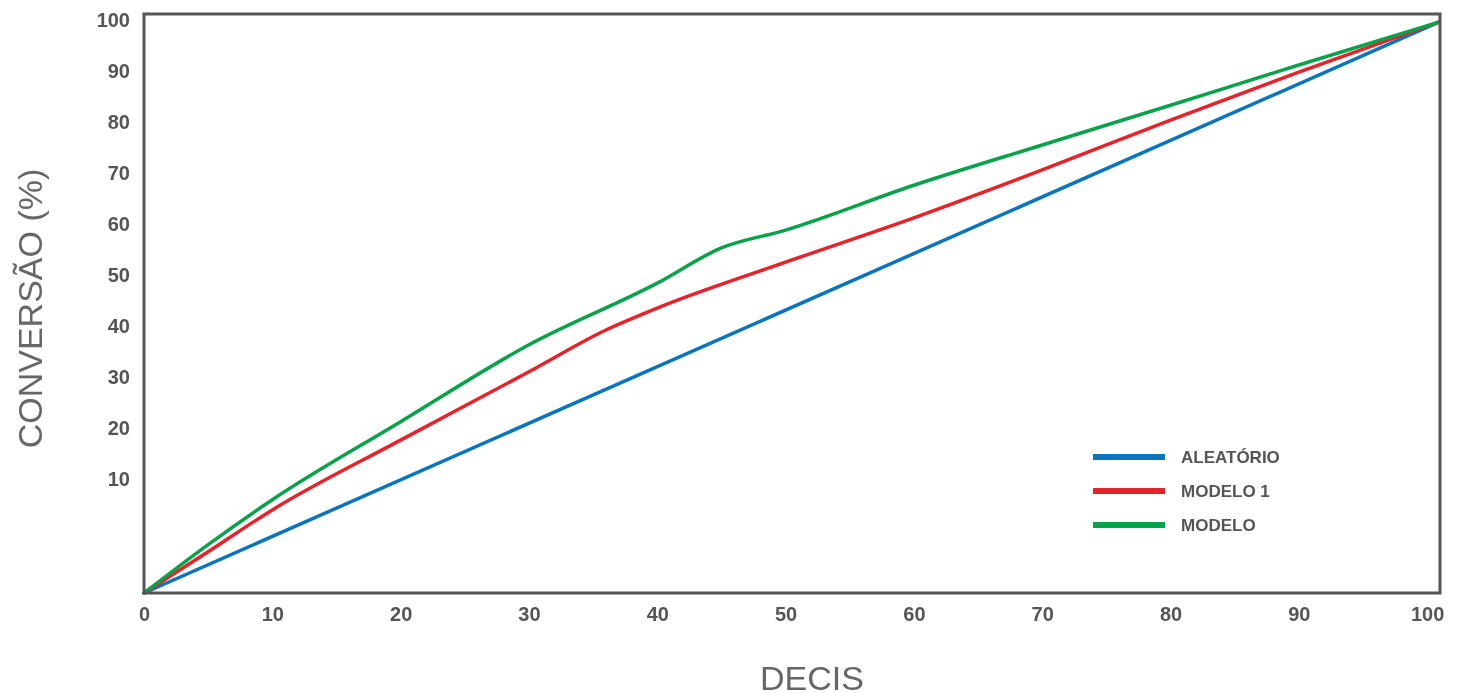  I want to click on y-tick-label: 100, so click(113, 20).